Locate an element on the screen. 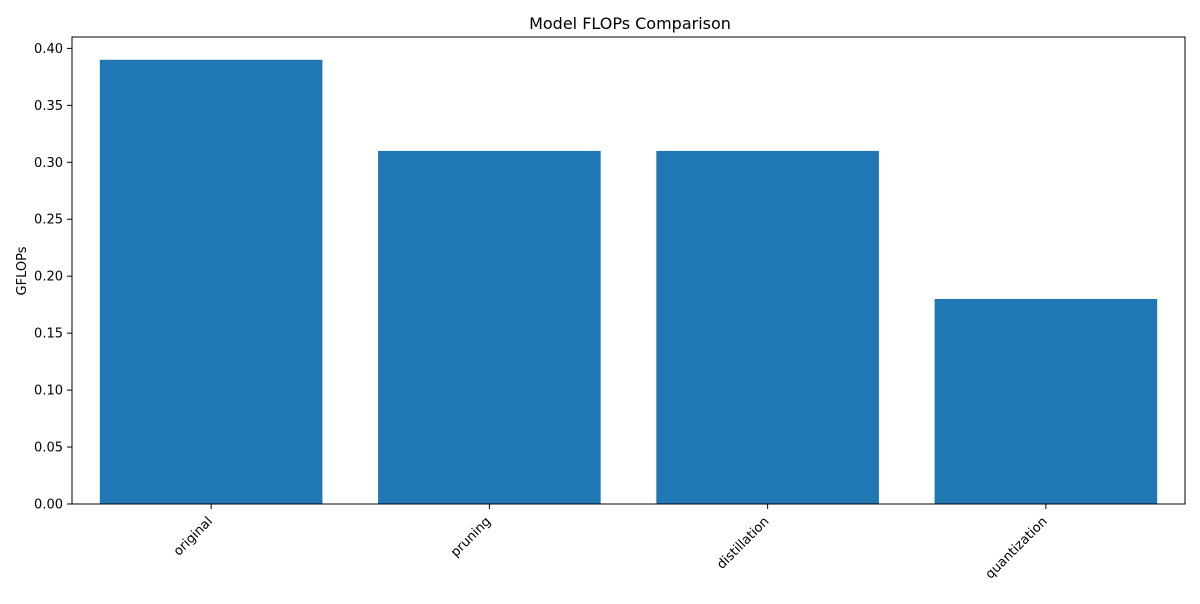 This screenshot has height=604, width=1200. x-tick-label-quantization: quantization is located at coordinates (1017, 548).